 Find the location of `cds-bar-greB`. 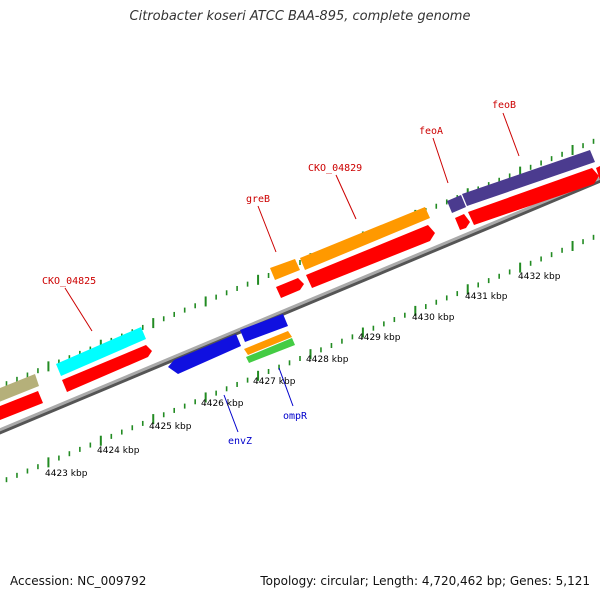

cds-bar-greB is located at coordinates (290, 288).